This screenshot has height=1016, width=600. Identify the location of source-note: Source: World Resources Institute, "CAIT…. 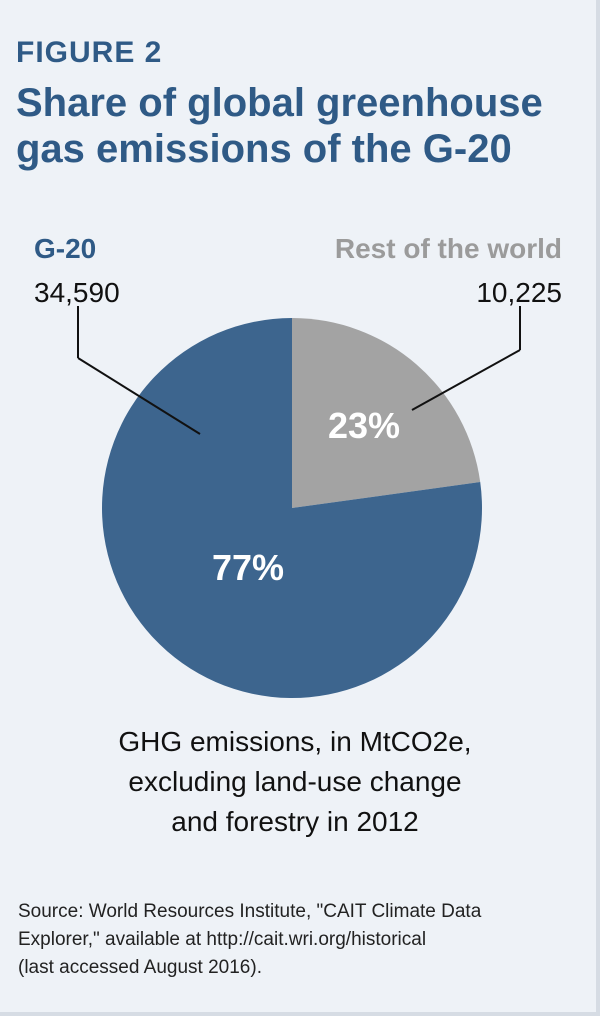
(303, 940).